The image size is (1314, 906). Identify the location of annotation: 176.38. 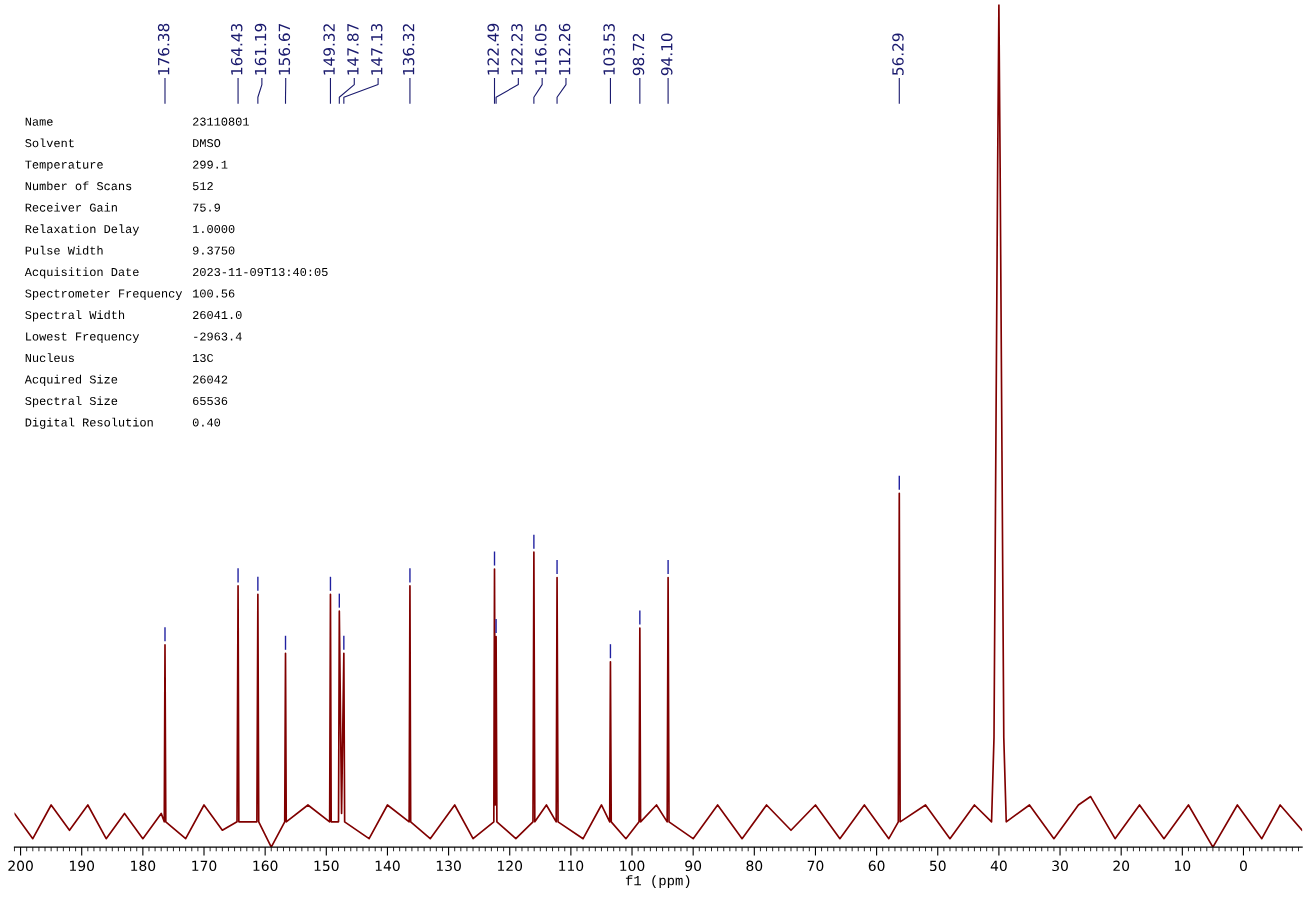
(163, 49).